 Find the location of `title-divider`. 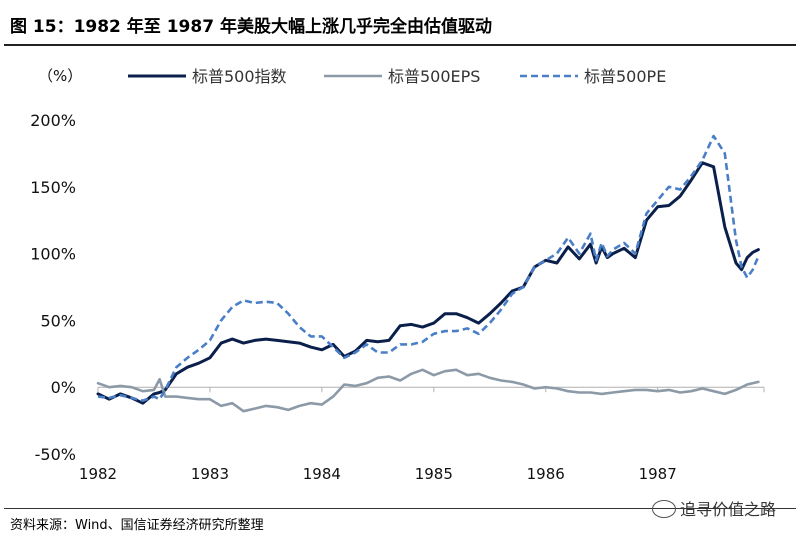

title-divider is located at coordinates (400, 45).